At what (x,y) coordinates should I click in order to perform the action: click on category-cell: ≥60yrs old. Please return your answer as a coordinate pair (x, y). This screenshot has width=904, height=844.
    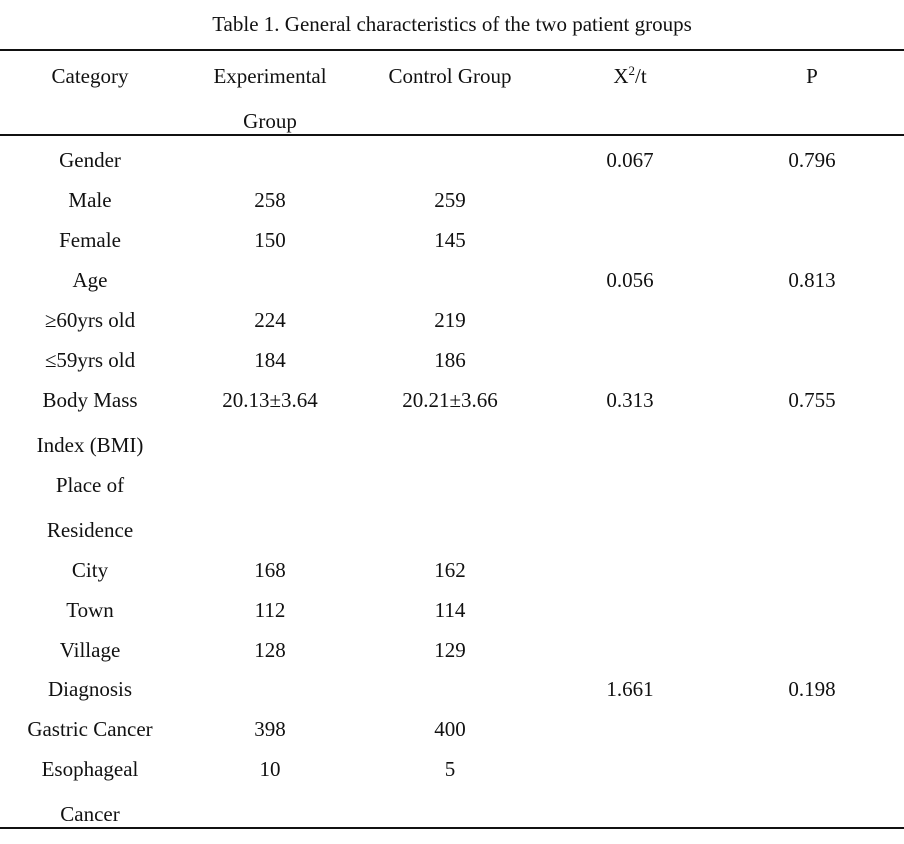
    Looking at the image, I should click on (90, 320).